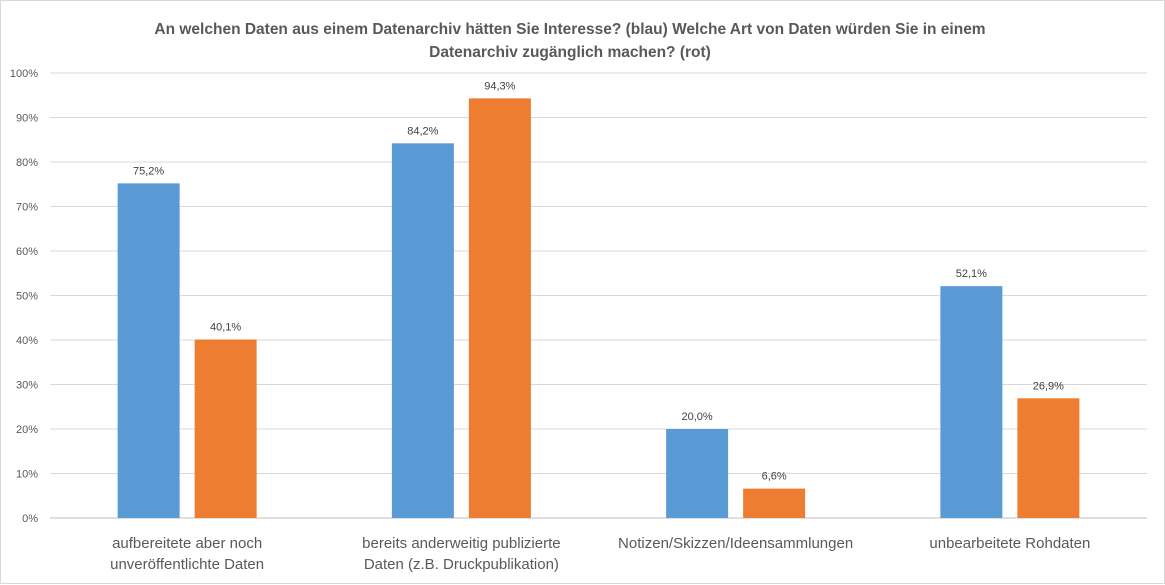  What do you see at coordinates (27, 208) in the screenshot?
I see `y-tick-label: 70%` at bounding box center [27, 208].